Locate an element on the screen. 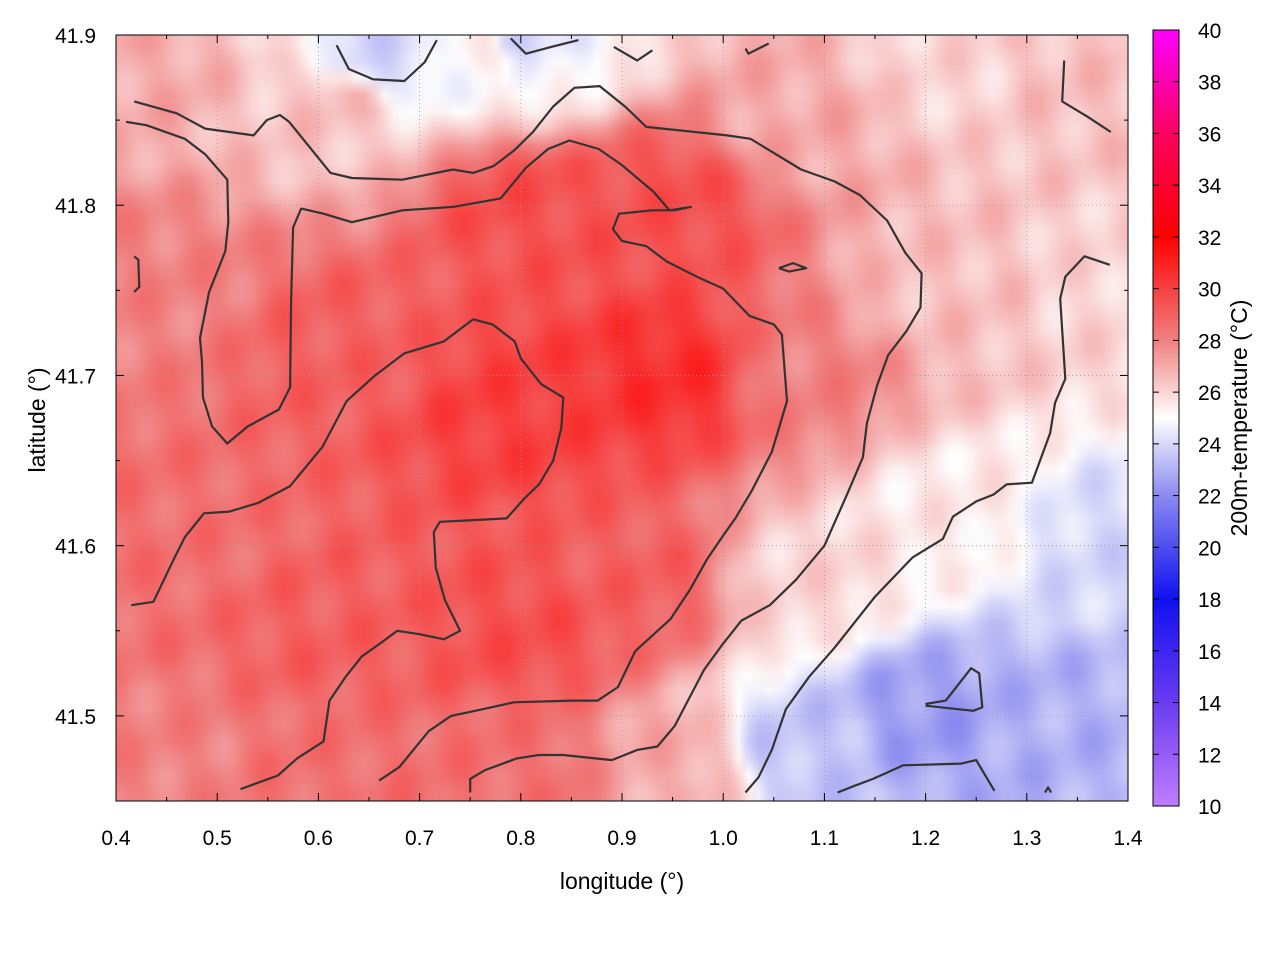 The image size is (1280, 960). contour-bottom-tip is located at coordinates (1048, 790).